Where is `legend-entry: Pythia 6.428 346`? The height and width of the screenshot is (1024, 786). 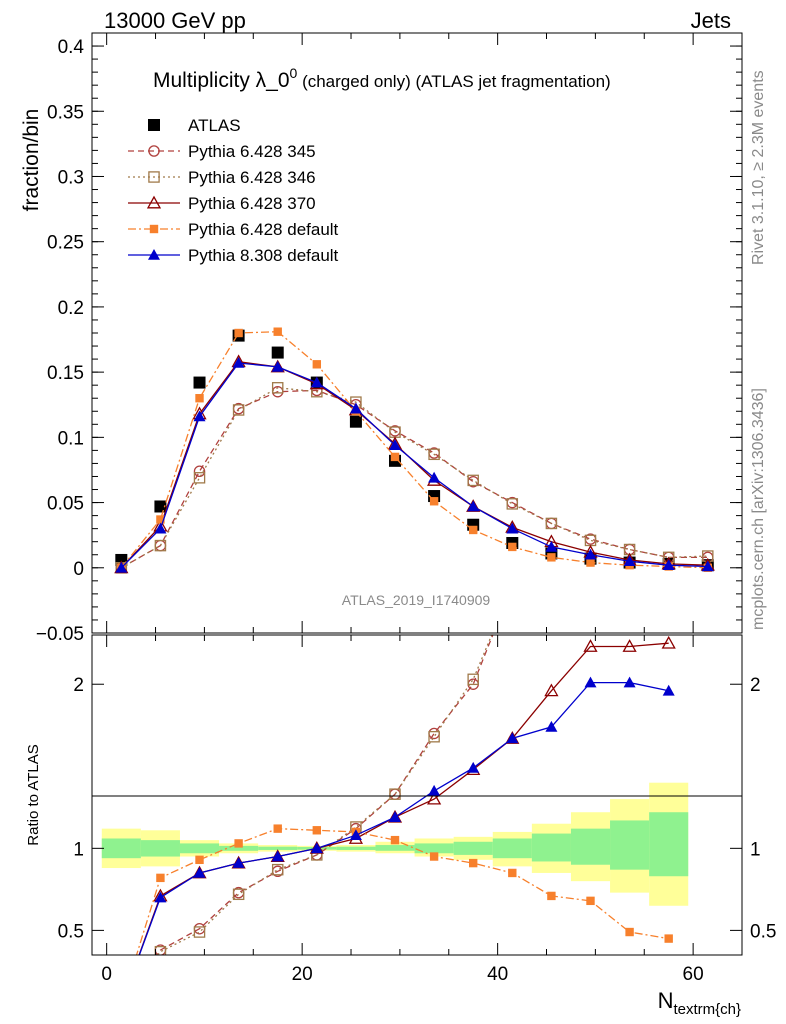
legend-entry: Pythia 6.428 346 is located at coordinates (222, 177).